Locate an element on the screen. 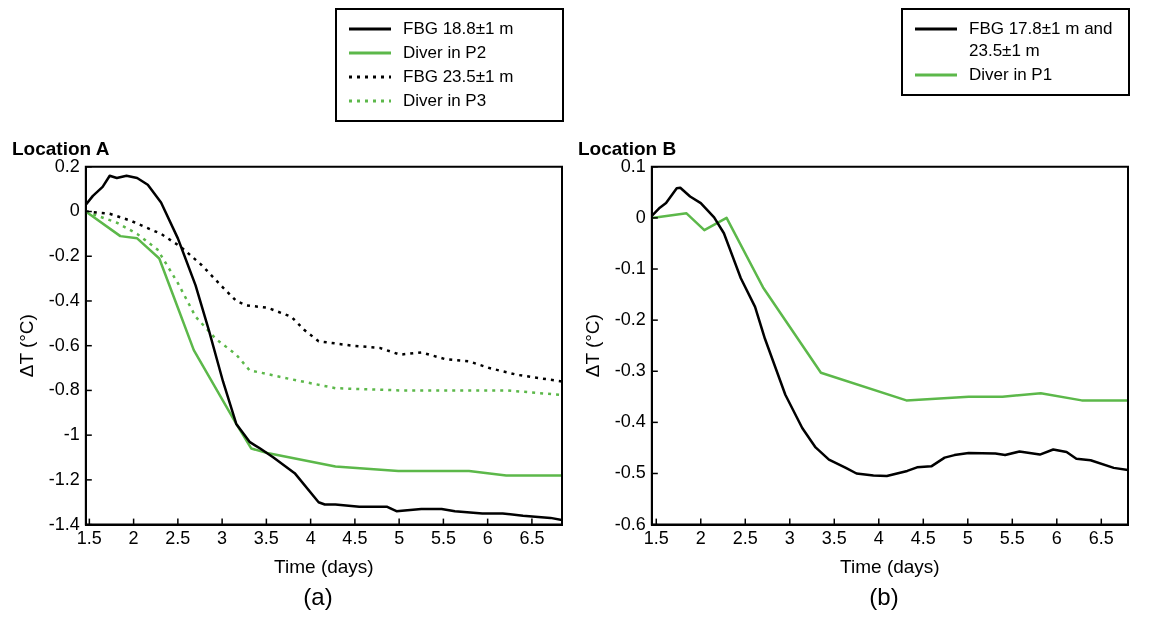 The height and width of the screenshot is (630, 1157). y-tick-label: -0.8 is located at coordinates (64, 389).